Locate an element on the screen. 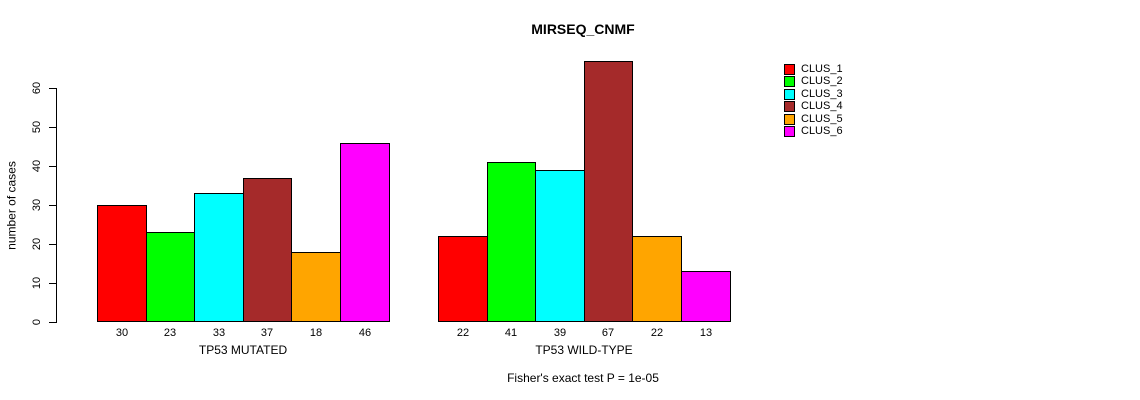  bar-clus-2-tp53-mutated is located at coordinates (170, 277).